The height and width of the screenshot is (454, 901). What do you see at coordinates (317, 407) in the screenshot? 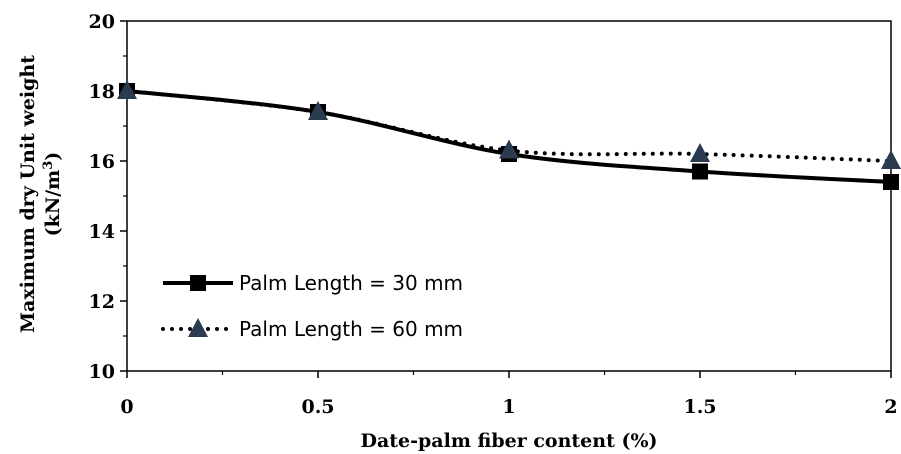
I see `x-tick-label: 0.5` at bounding box center [317, 407].